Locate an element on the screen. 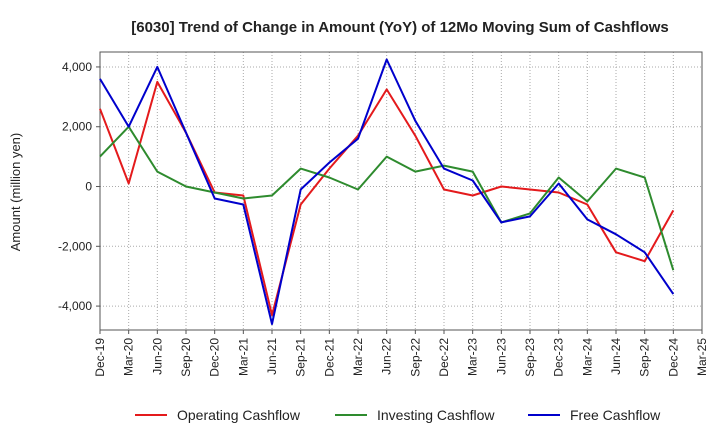 This screenshot has width=720, height=440. y-axis-label: Amount (million yen) is located at coordinates (15, 192).